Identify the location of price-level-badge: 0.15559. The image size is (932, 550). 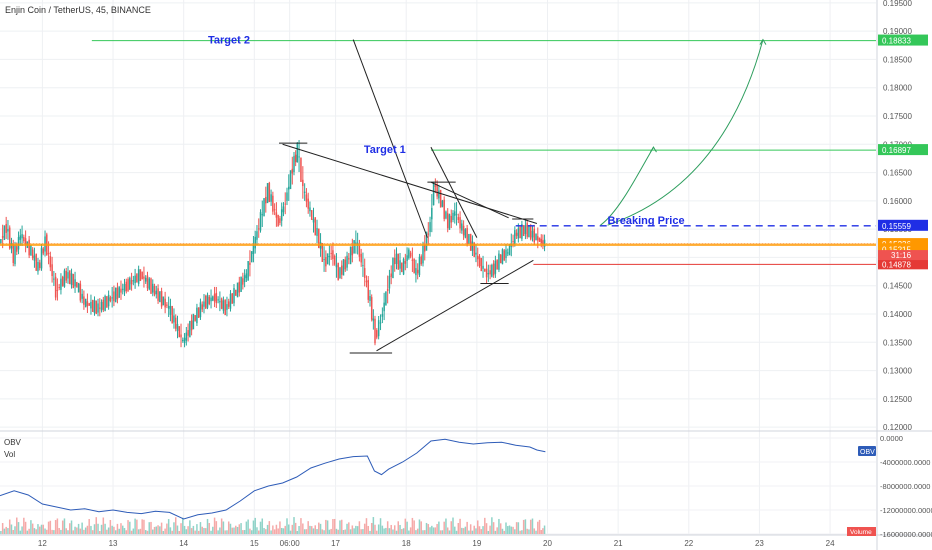
(903, 225).